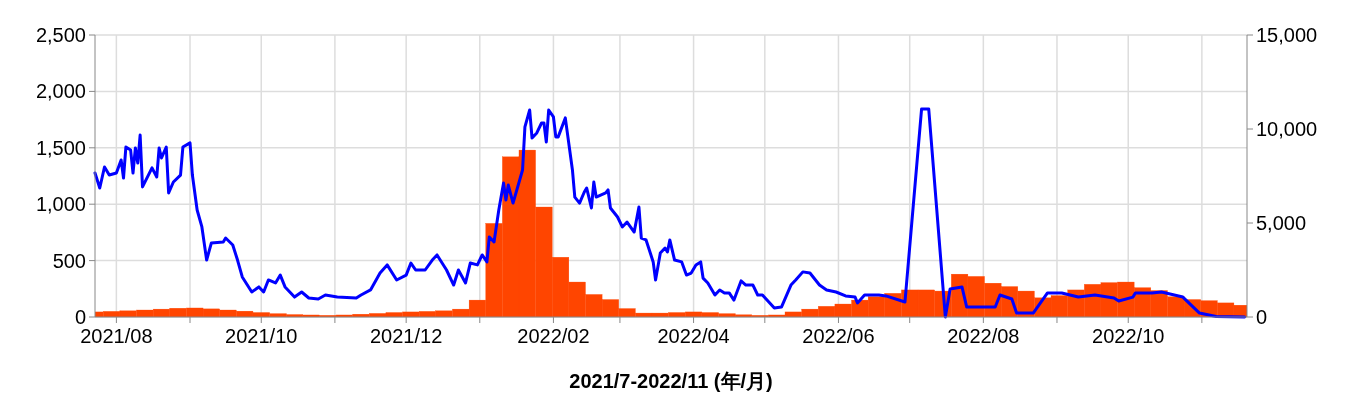  Describe the element at coordinates (60, 35) in the screenshot. I see `y-tick-label: 2,500` at that location.